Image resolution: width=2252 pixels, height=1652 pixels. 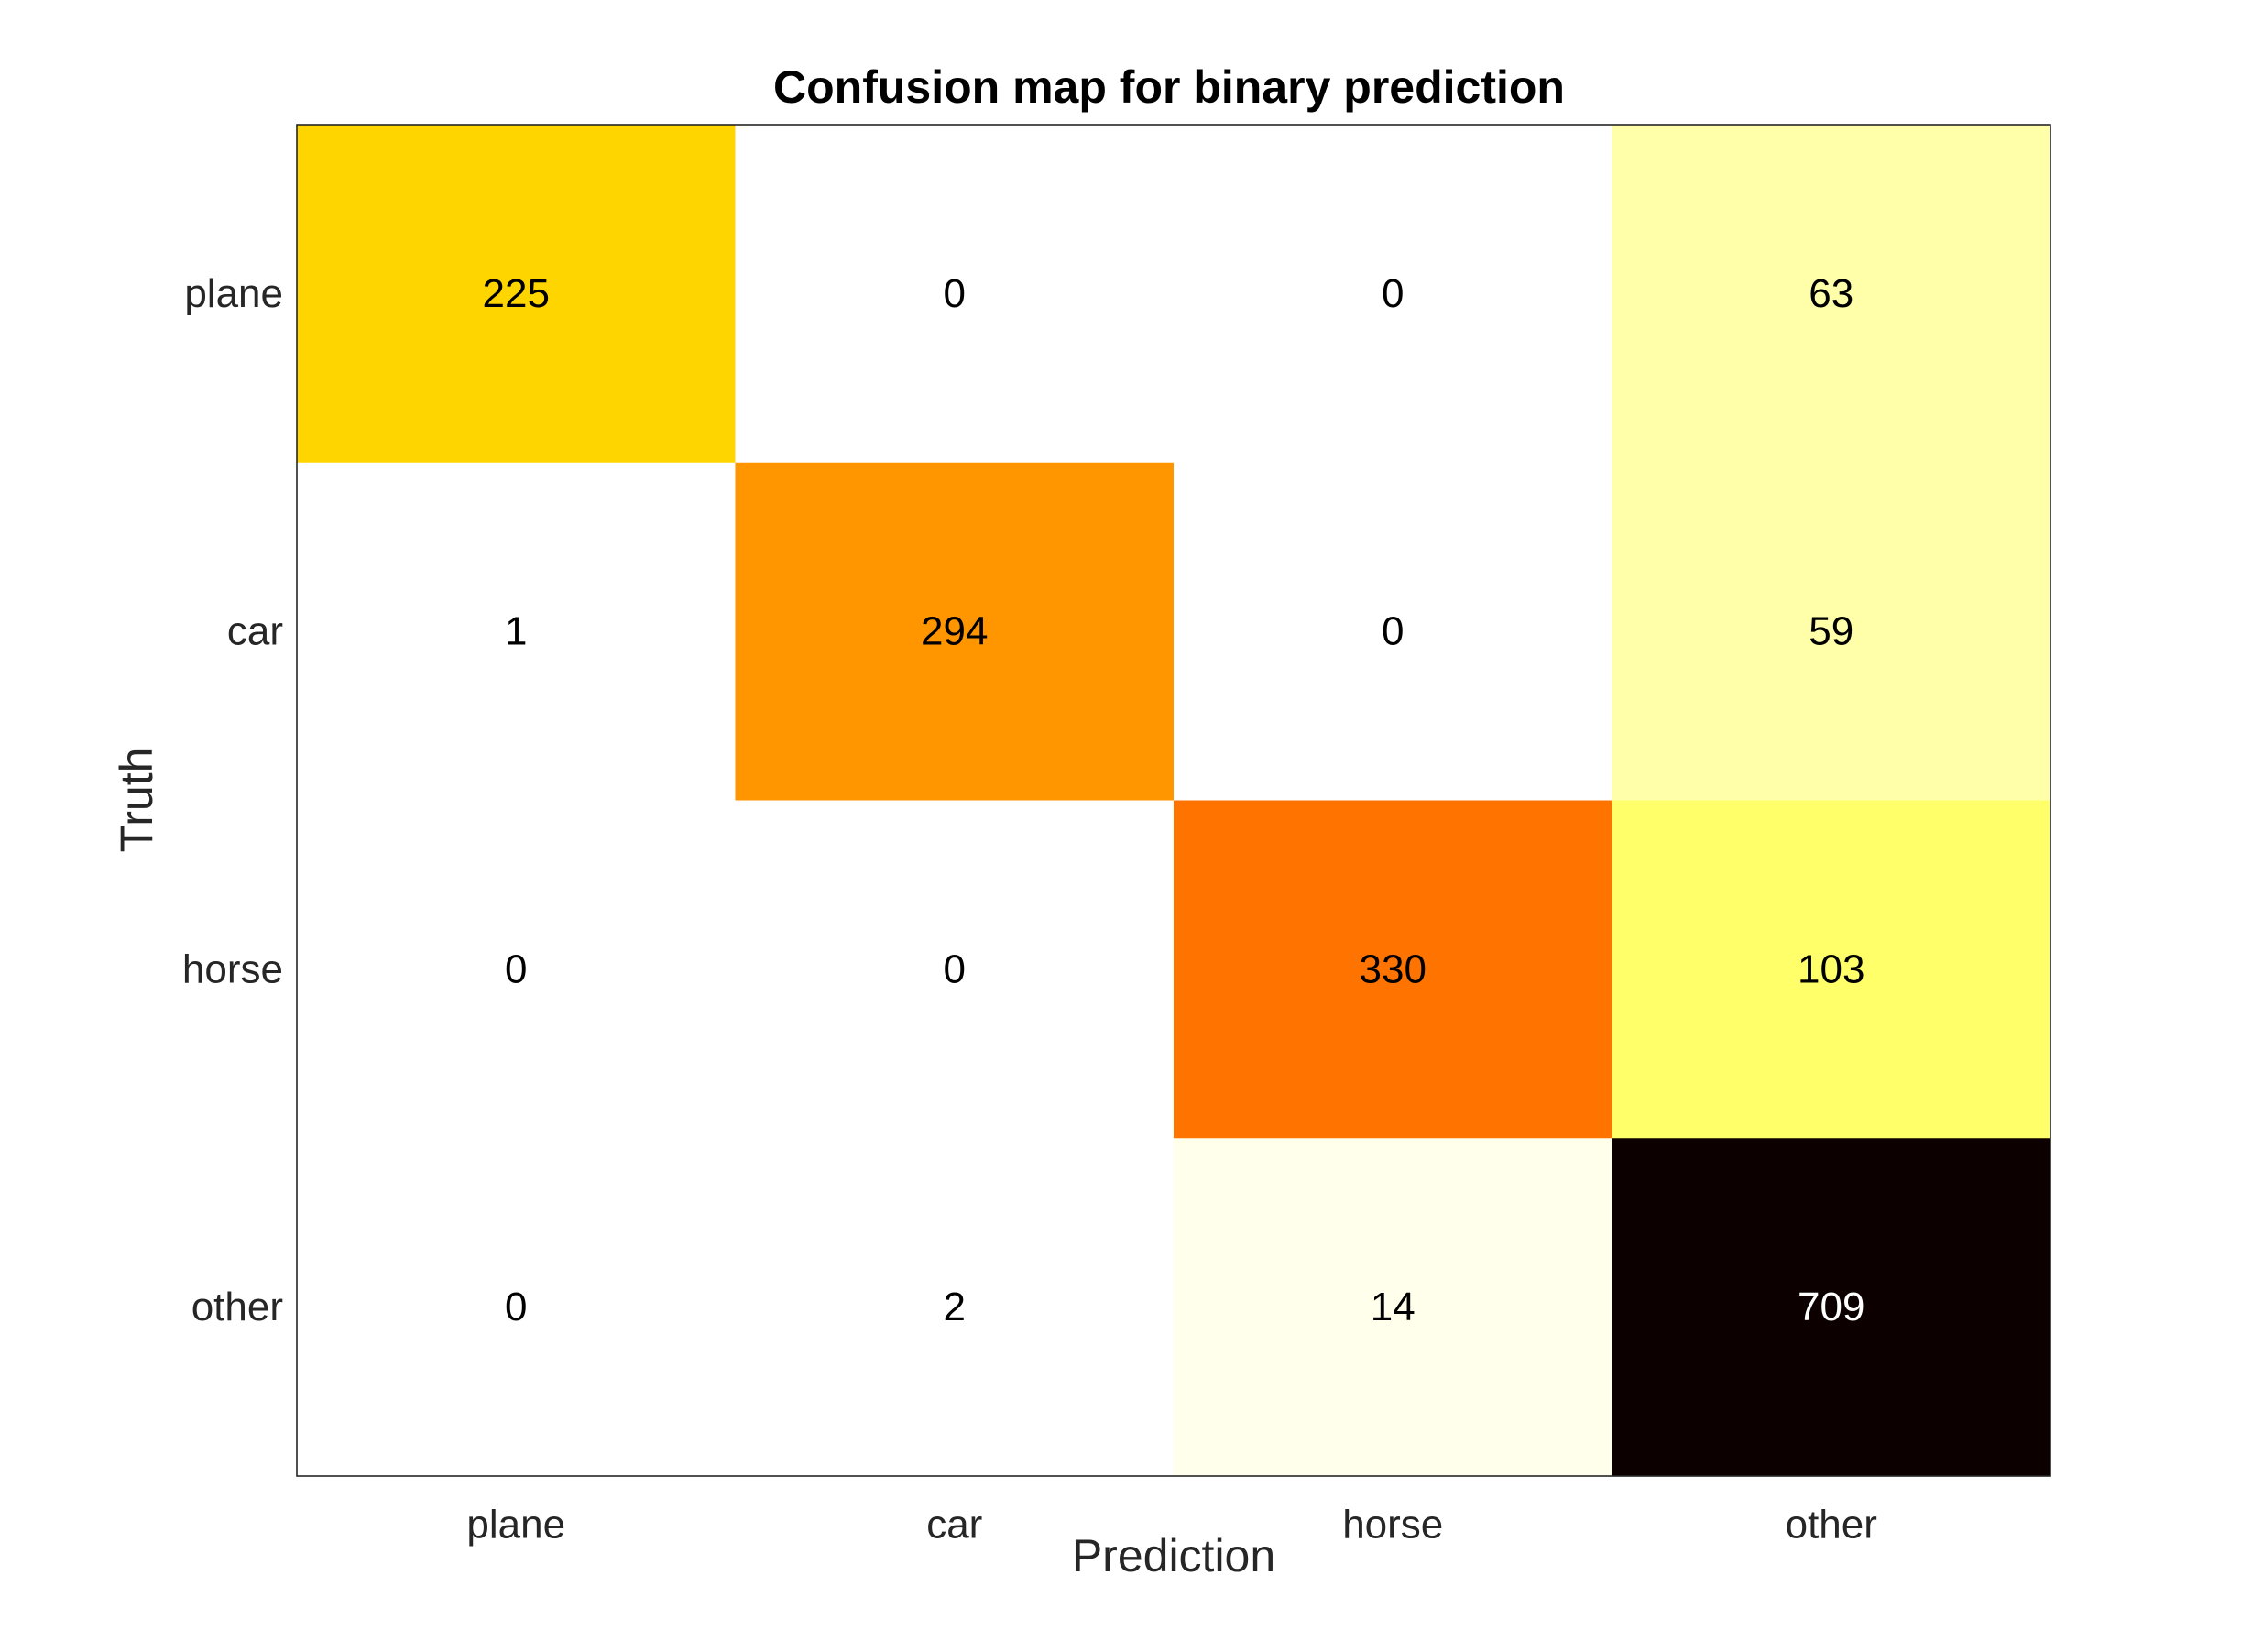 I want to click on heatmap-cell-plane-plane, so click(x=516, y=294).